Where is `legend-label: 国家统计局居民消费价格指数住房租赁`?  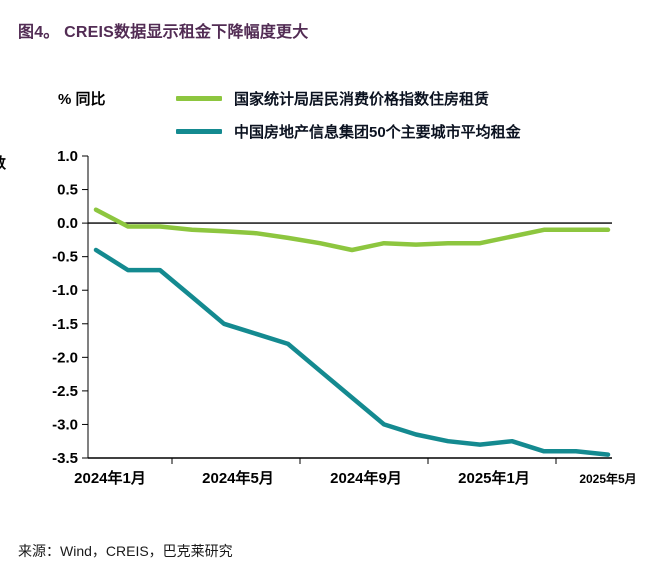
legend-label: 国家统计局居民消费价格指数住房租赁 is located at coordinates (362, 99).